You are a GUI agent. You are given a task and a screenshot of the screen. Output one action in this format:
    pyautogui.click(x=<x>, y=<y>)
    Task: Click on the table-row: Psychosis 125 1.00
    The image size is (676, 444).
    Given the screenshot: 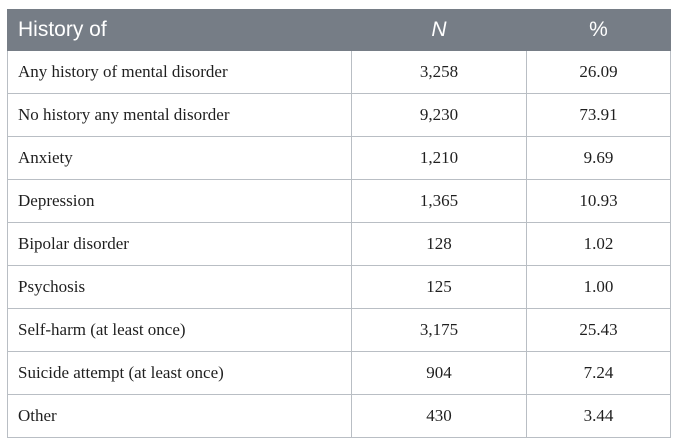 What is the action you would take?
    pyautogui.click(x=339, y=287)
    